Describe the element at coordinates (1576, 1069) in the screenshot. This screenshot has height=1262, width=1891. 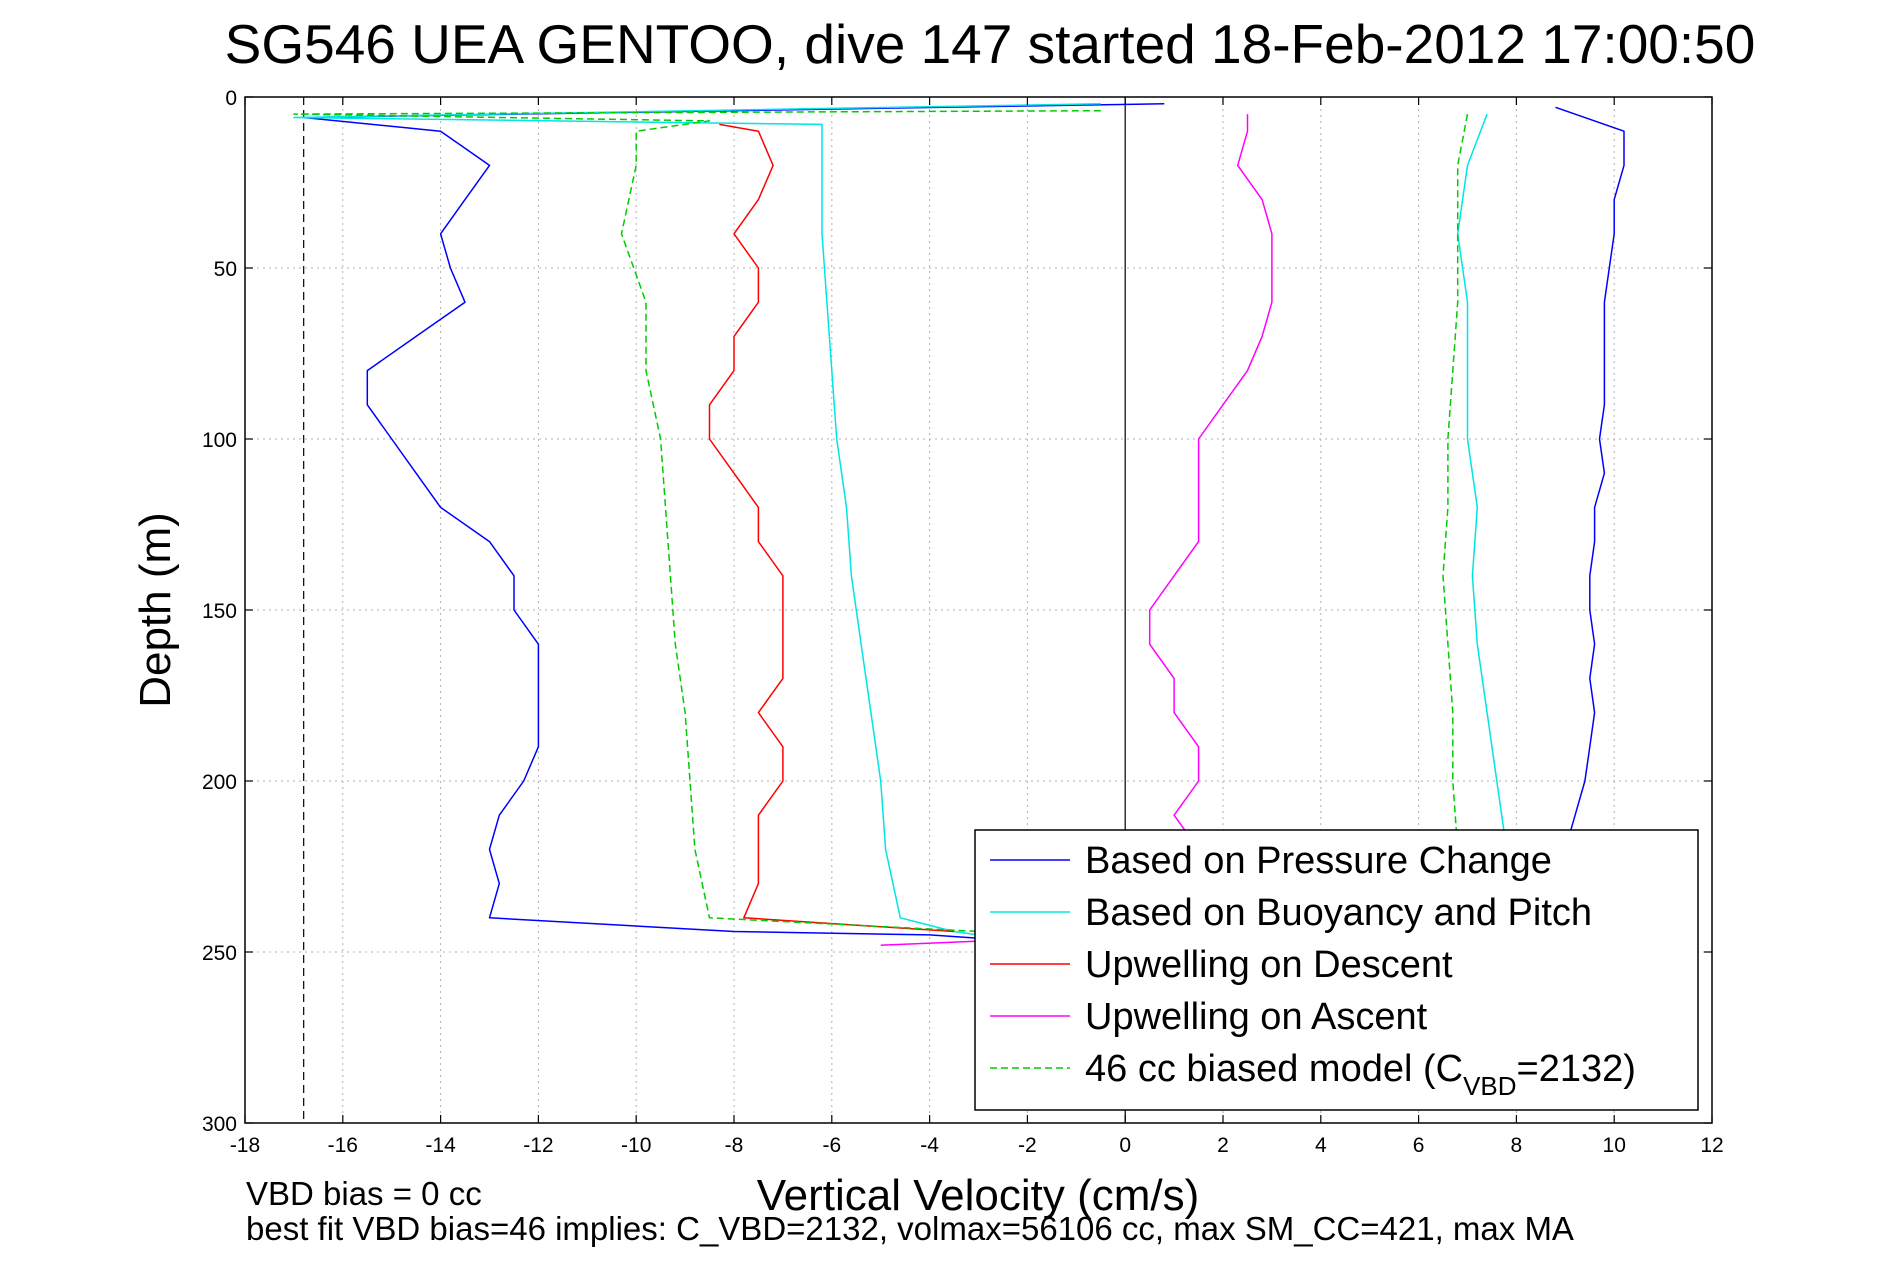
I see `legend-label-suffix: =2132)` at that location.